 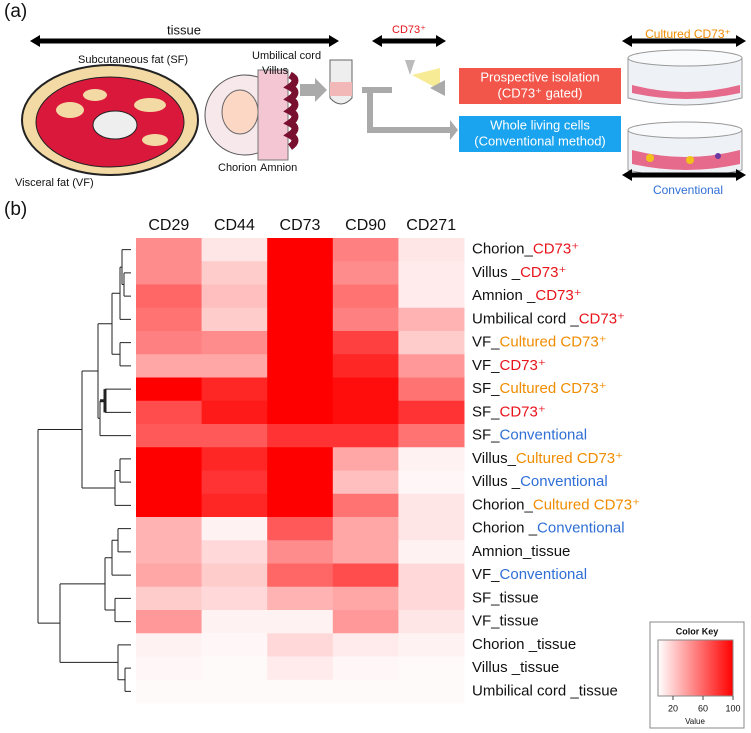 I want to click on whole-line: Whole living cells, so click(x=540, y=124).